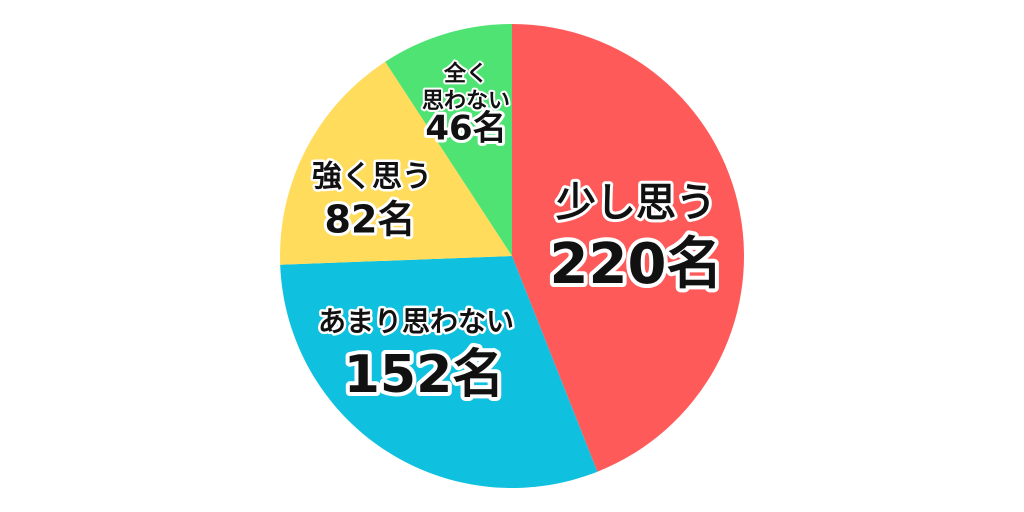 The image size is (1024, 512). Describe the element at coordinates (424, 375) in the screenshot. I see `value-amari-omowanai: 152名` at that location.